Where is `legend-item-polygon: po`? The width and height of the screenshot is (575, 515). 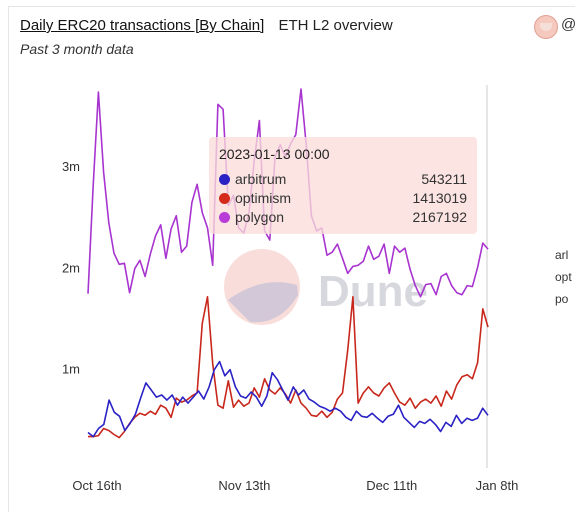
legend-item-polygon: po is located at coordinates (562, 299).